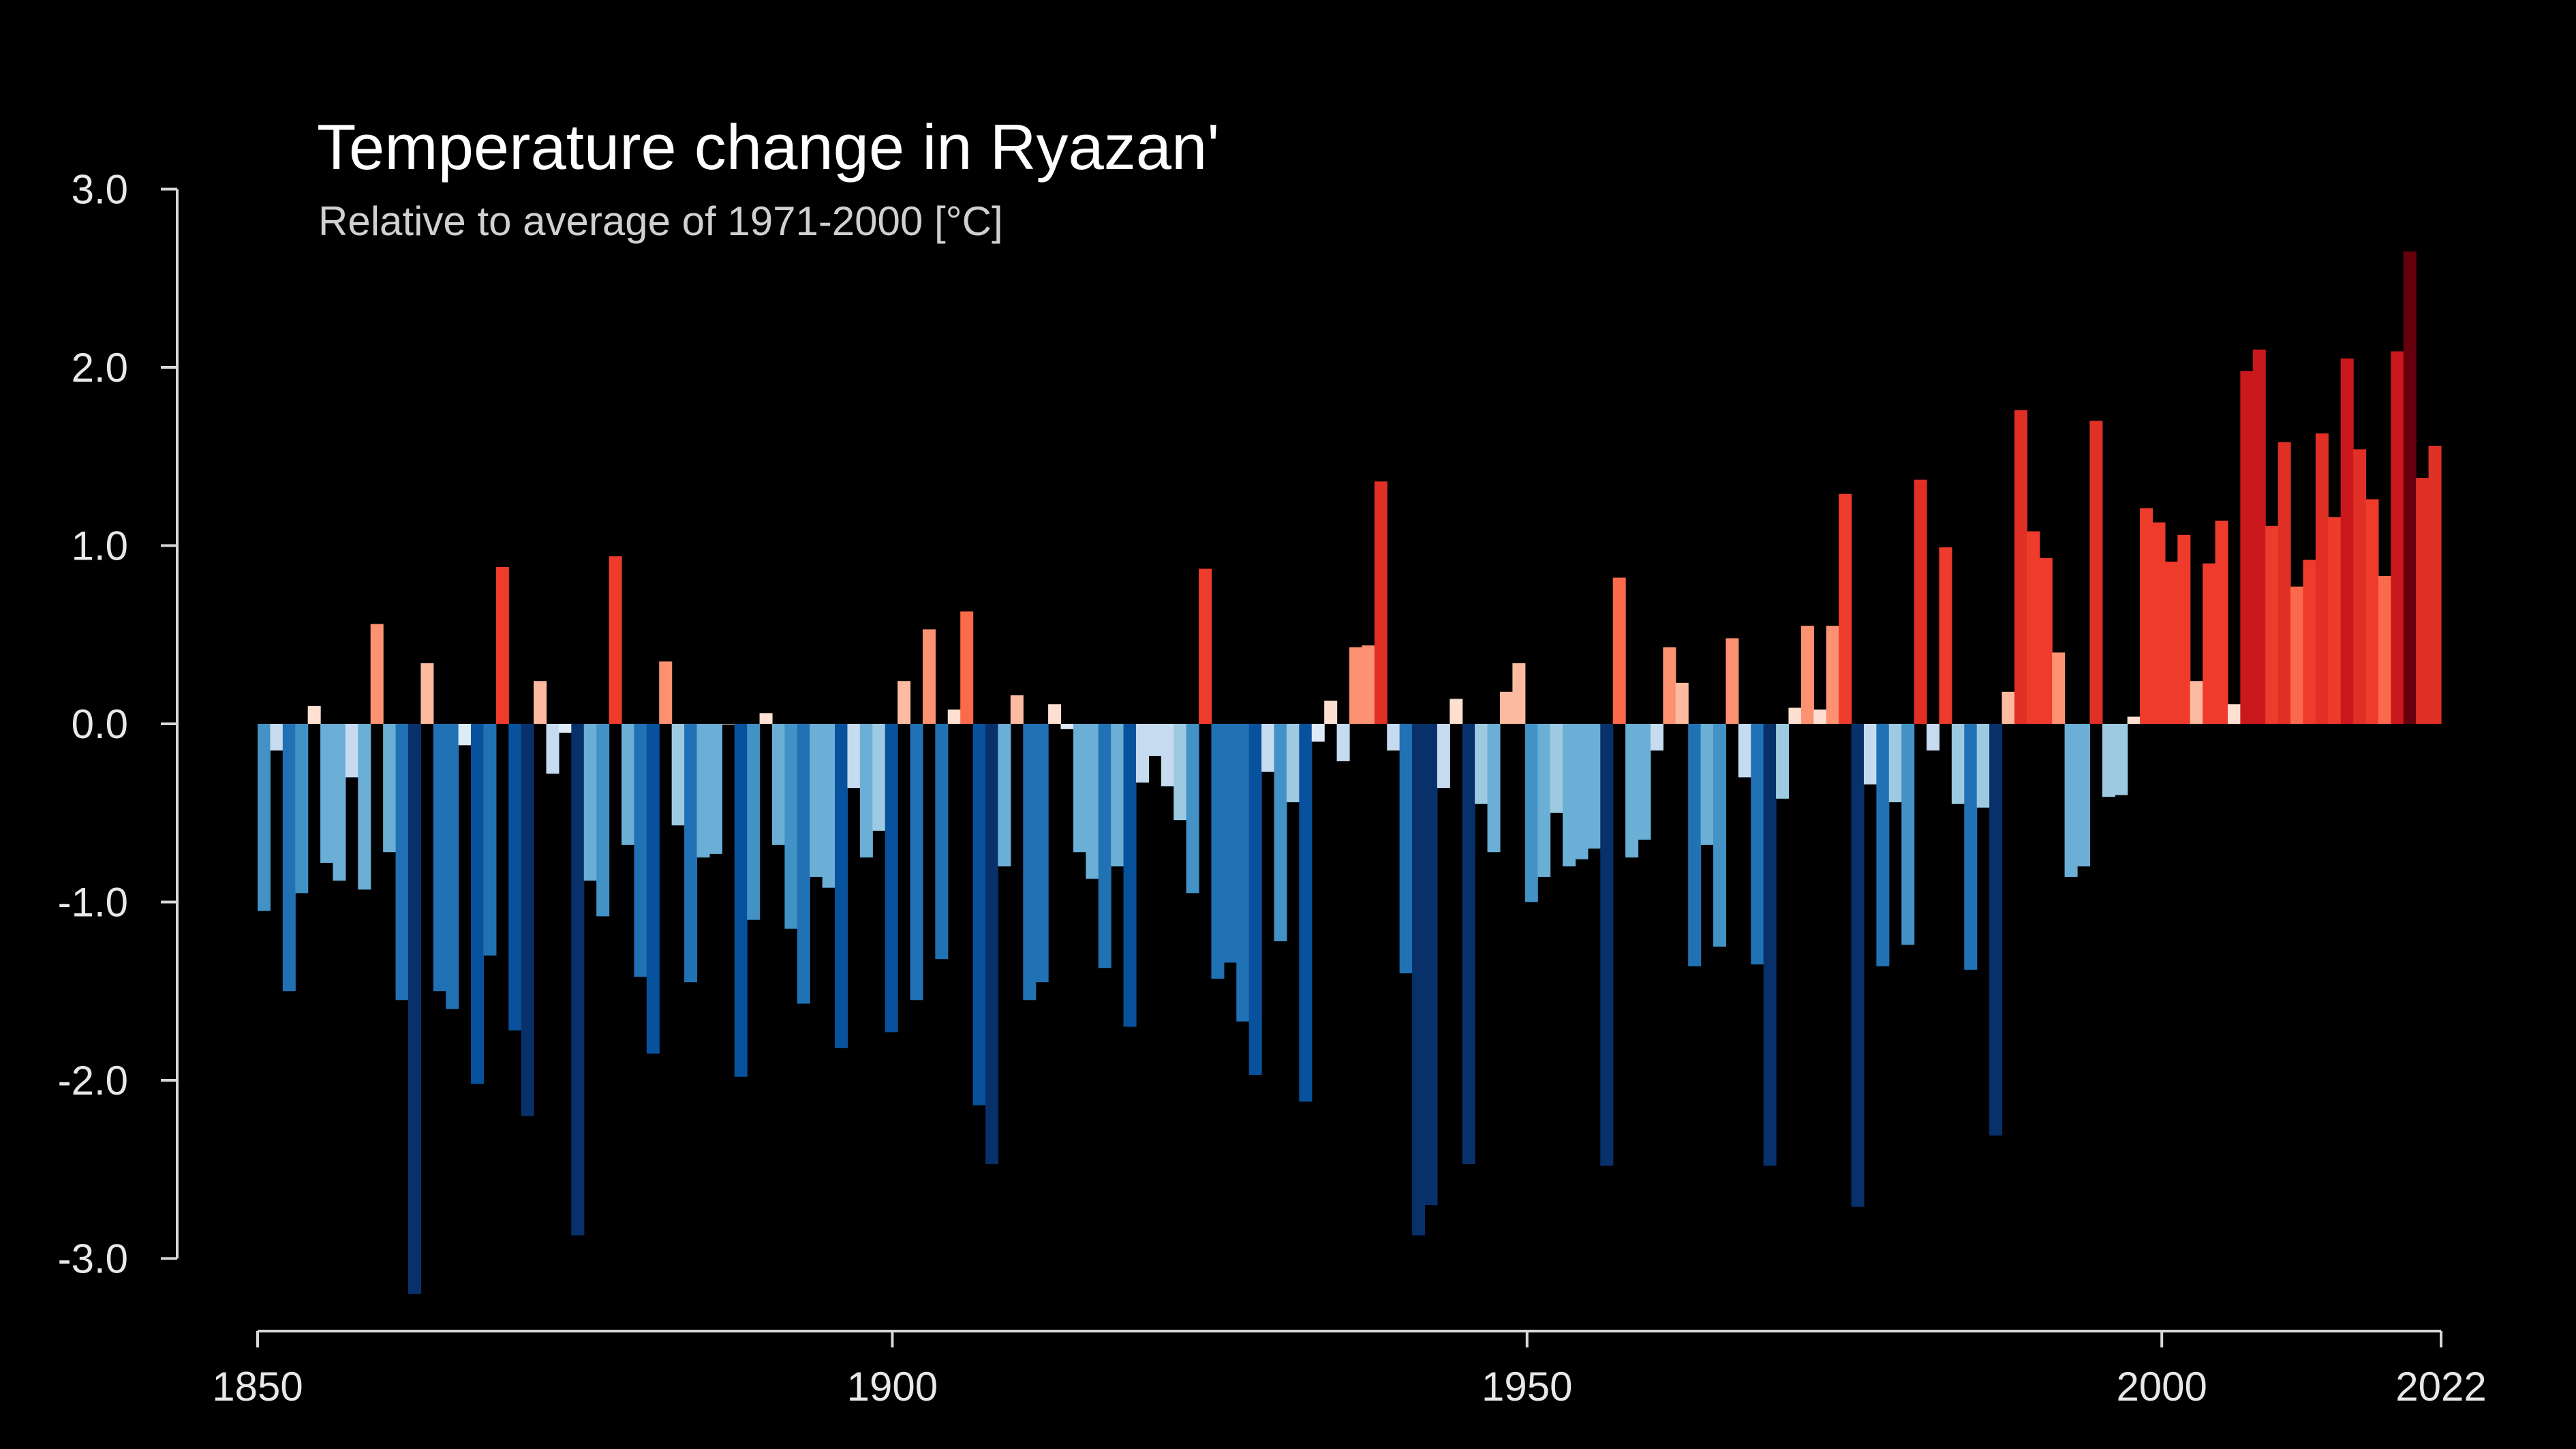 The width and height of the screenshot is (2576, 1449). I want to click on bar-1977, so click(1858, 966).